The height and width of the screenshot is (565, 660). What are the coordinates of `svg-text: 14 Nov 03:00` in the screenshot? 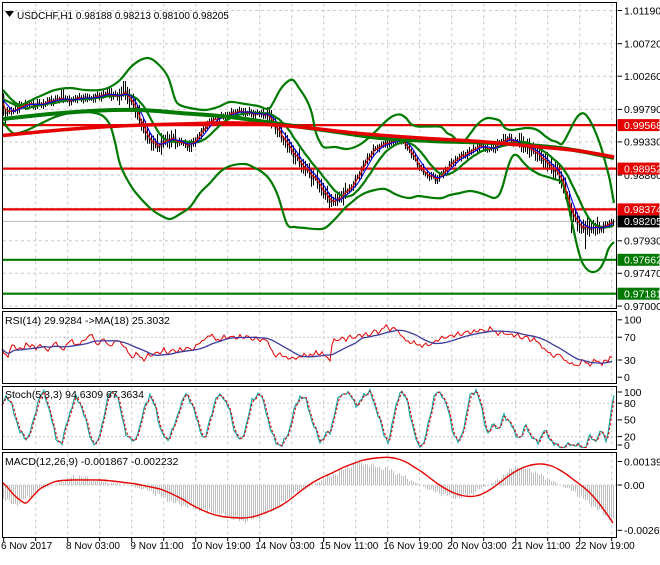 It's located at (285, 546).